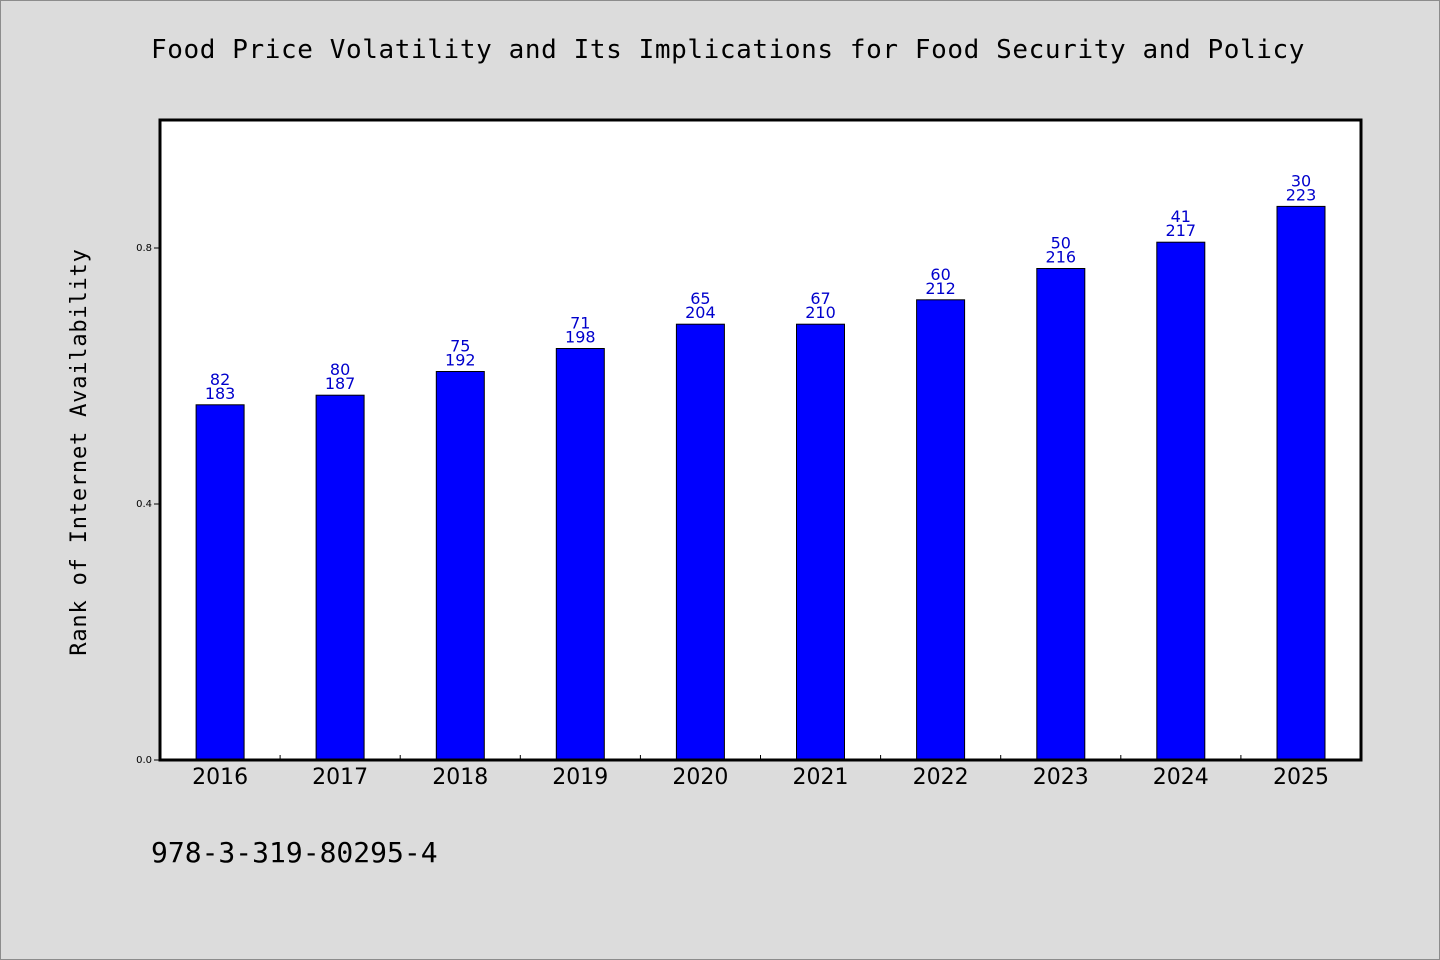  What do you see at coordinates (220, 379) in the screenshot?
I see `bar-label-top-2016: 82` at bounding box center [220, 379].